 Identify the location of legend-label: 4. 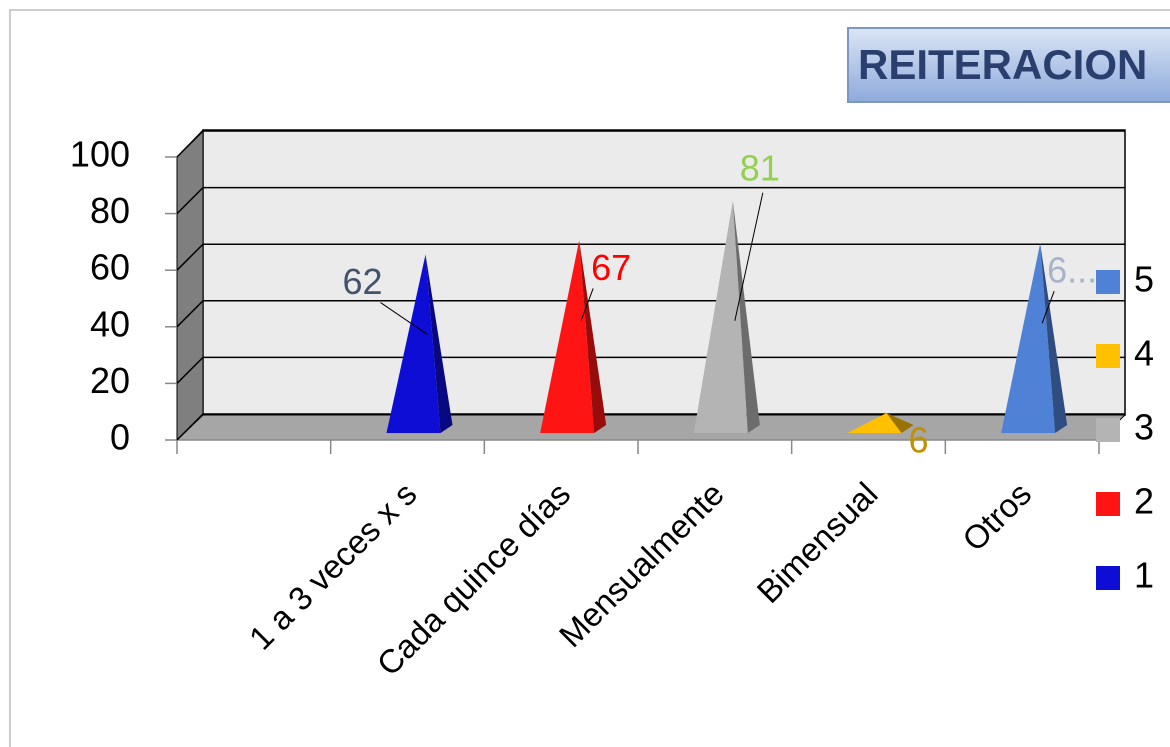
(1144, 353).